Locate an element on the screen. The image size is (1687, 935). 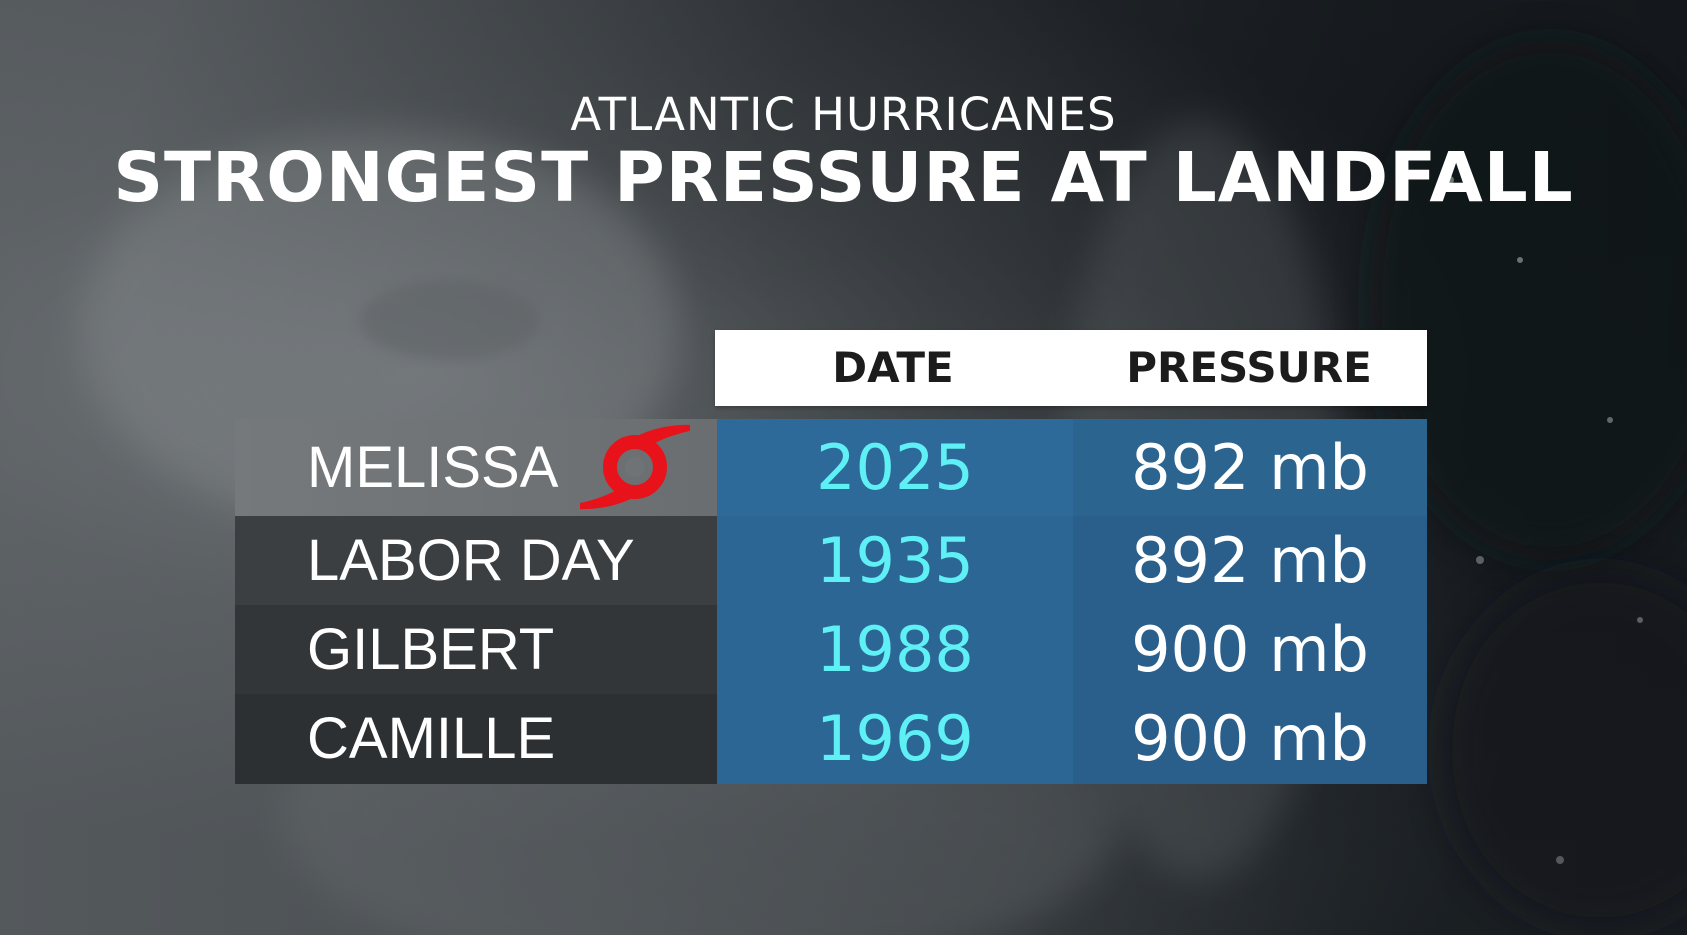
hurricane-icon is located at coordinates (635, 467).